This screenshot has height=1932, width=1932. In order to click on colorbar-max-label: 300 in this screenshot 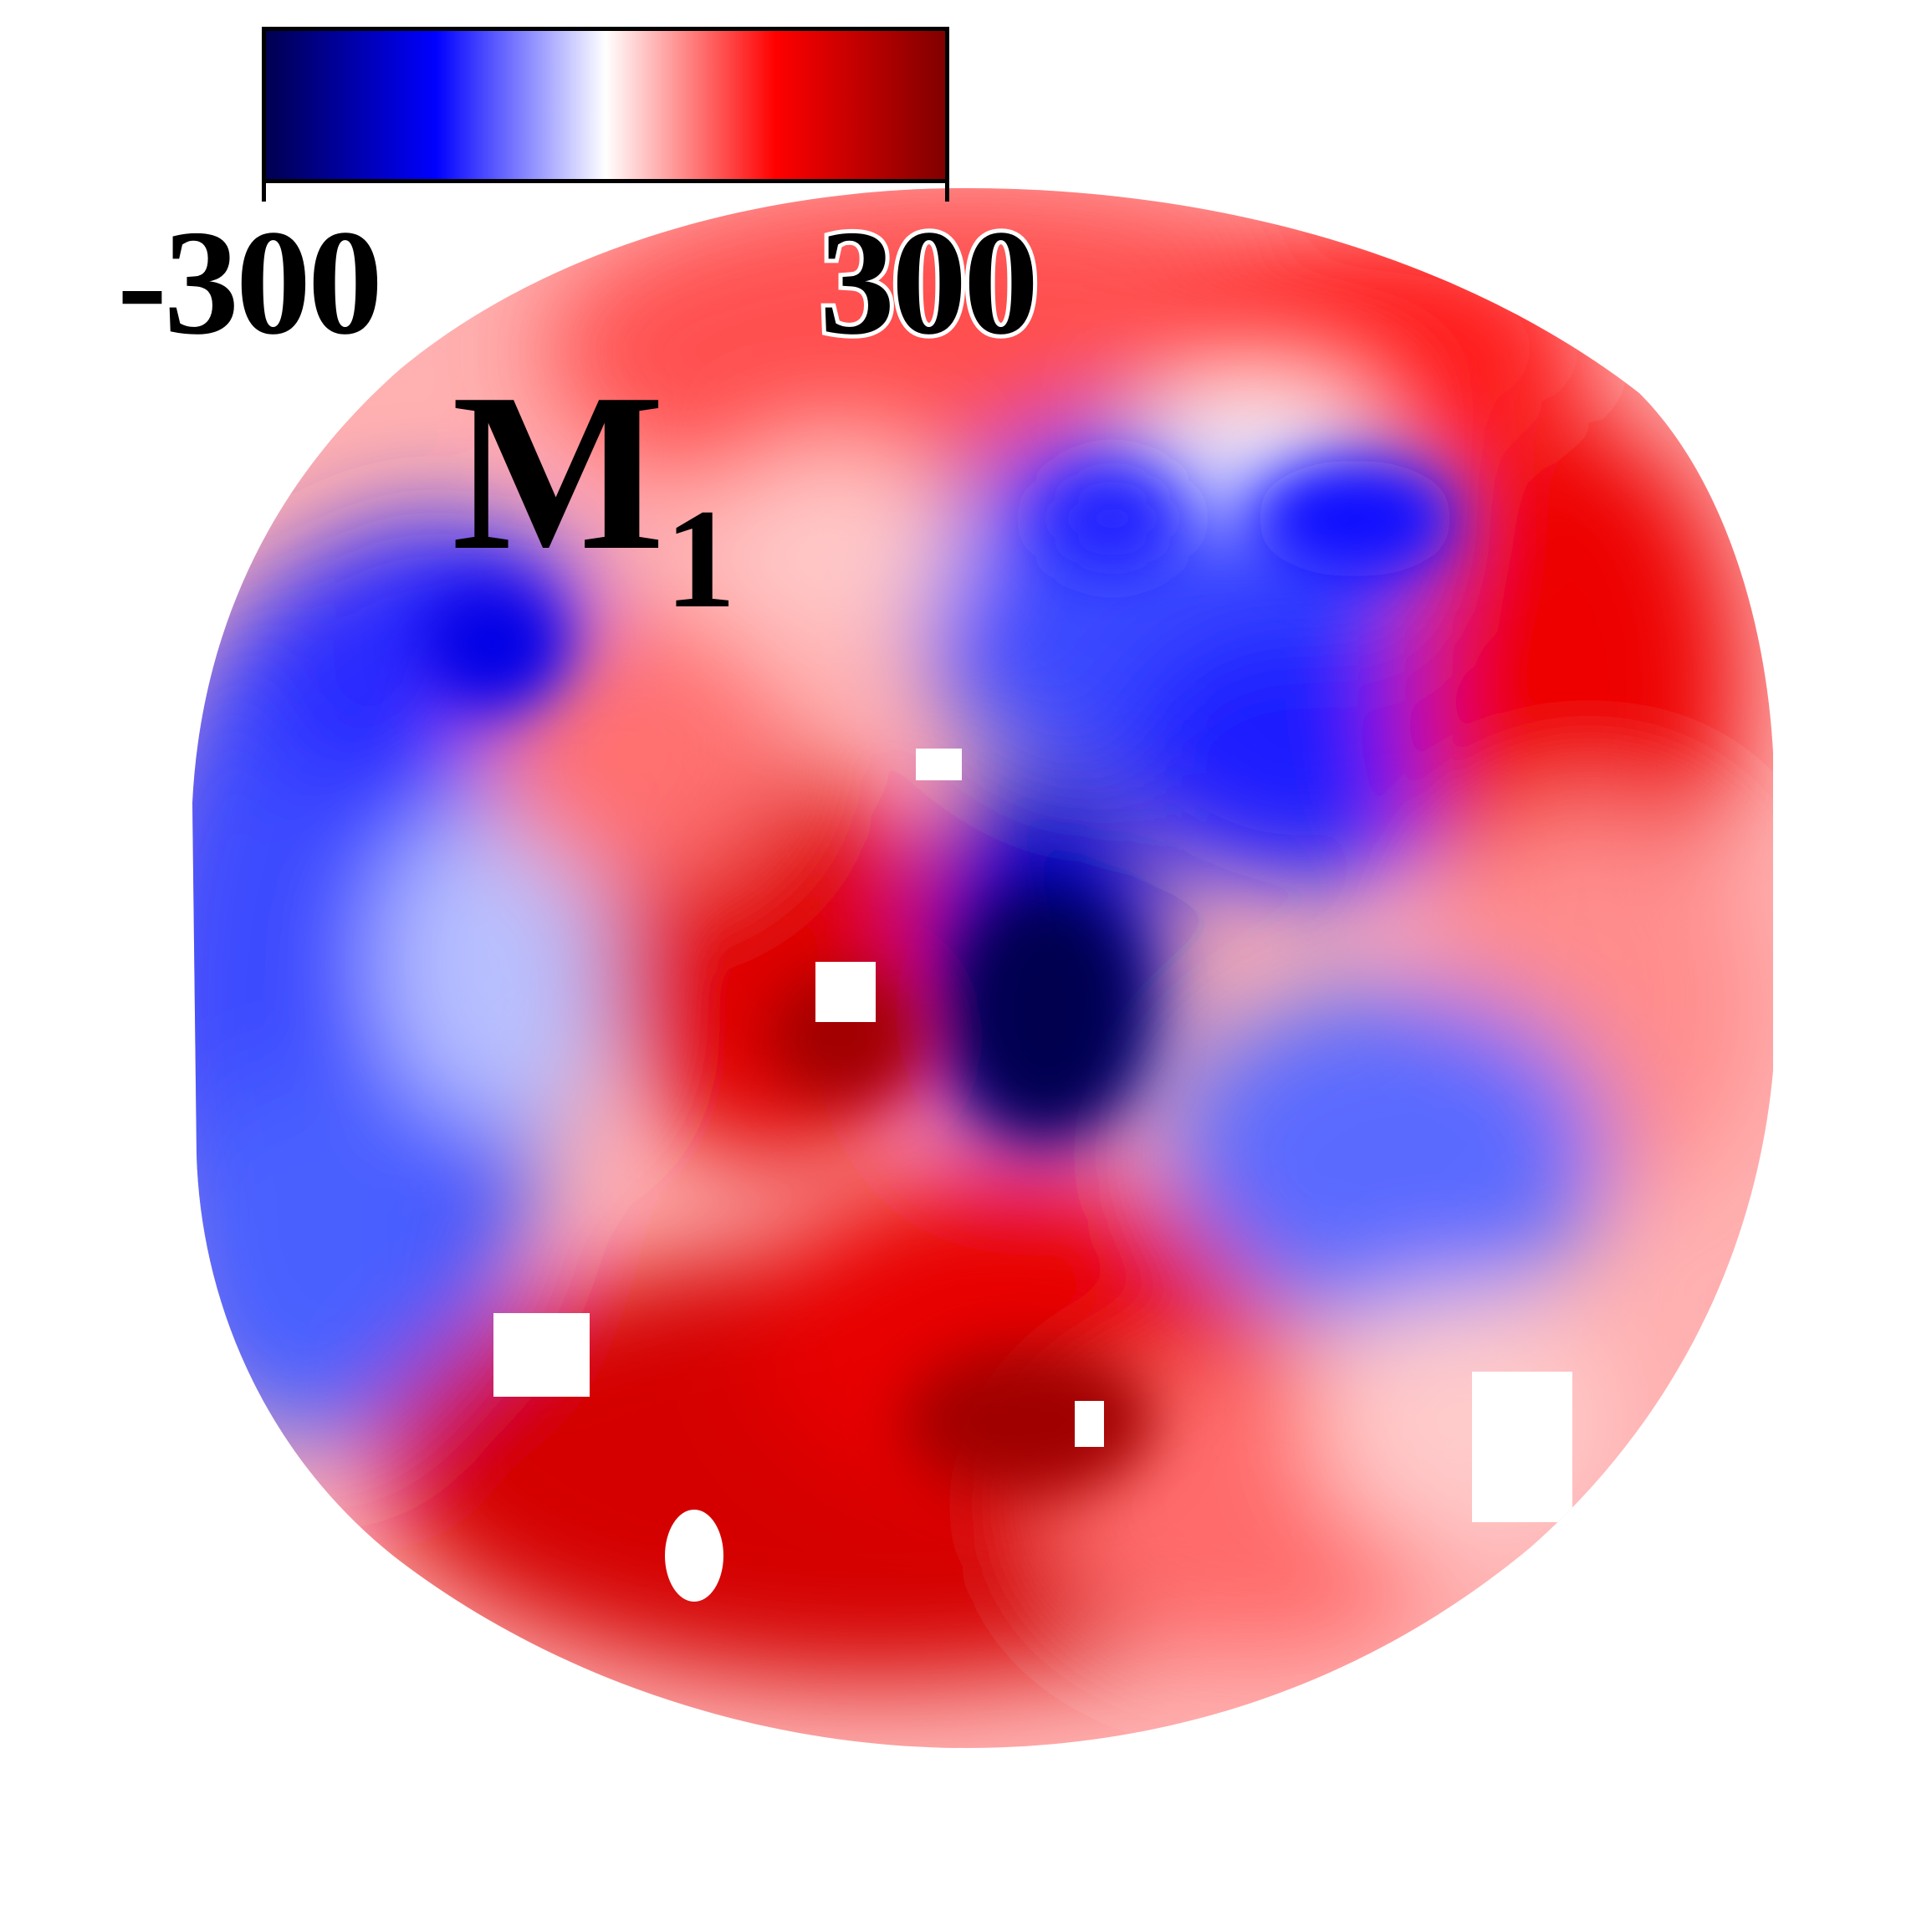, I will do `click(929, 282)`.